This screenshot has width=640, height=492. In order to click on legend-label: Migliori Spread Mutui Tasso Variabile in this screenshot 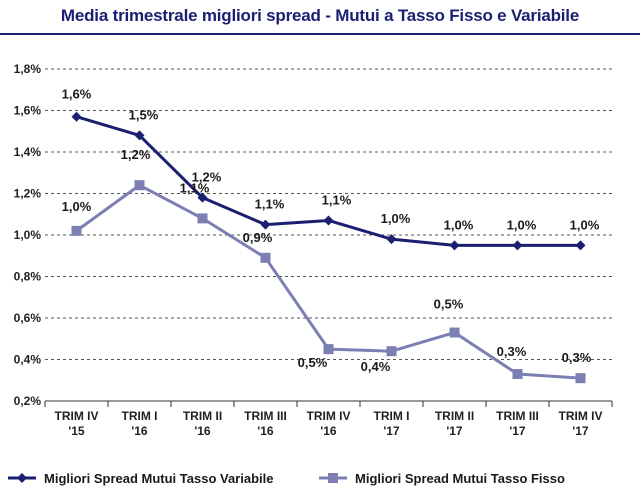, I will do `click(158, 478)`.